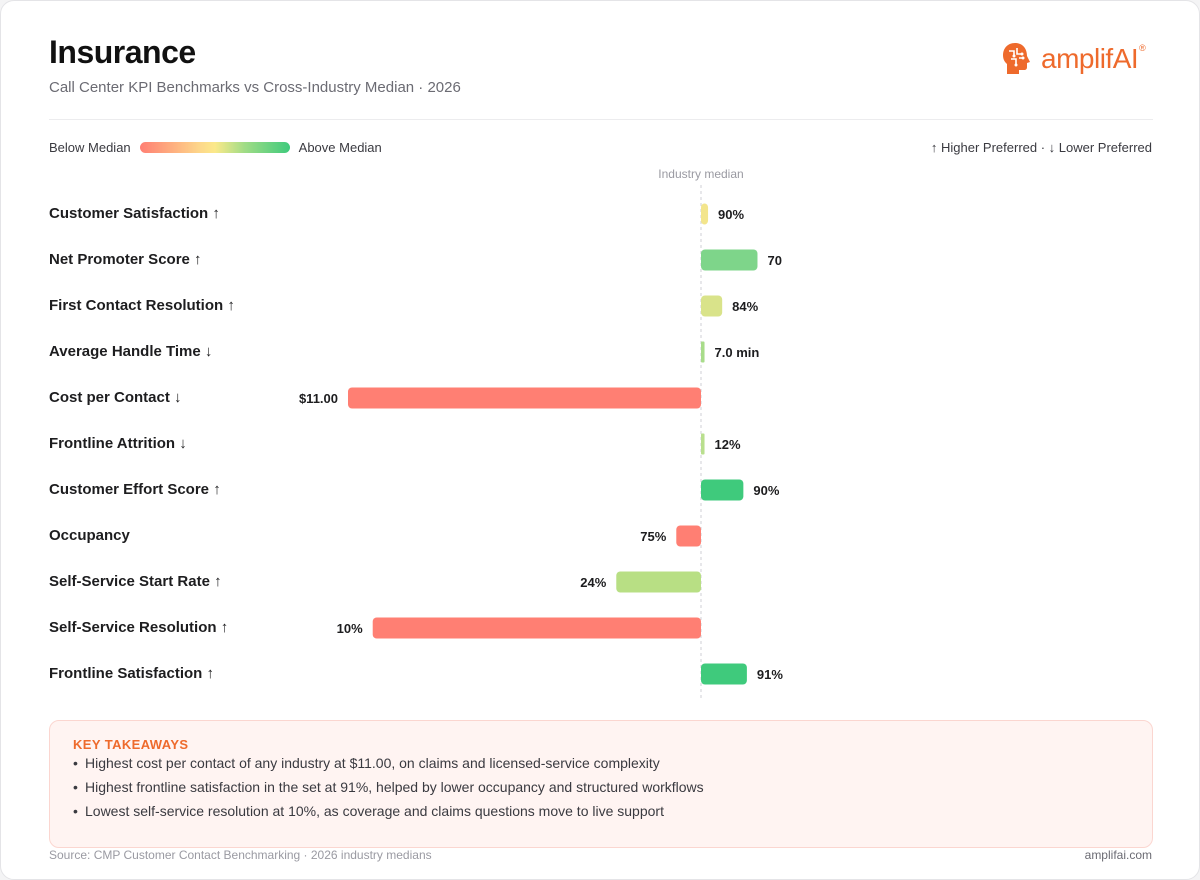 This screenshot has height=880, width=1200. I want to click on kpi-value-label: $11.00, so click(318, 398).